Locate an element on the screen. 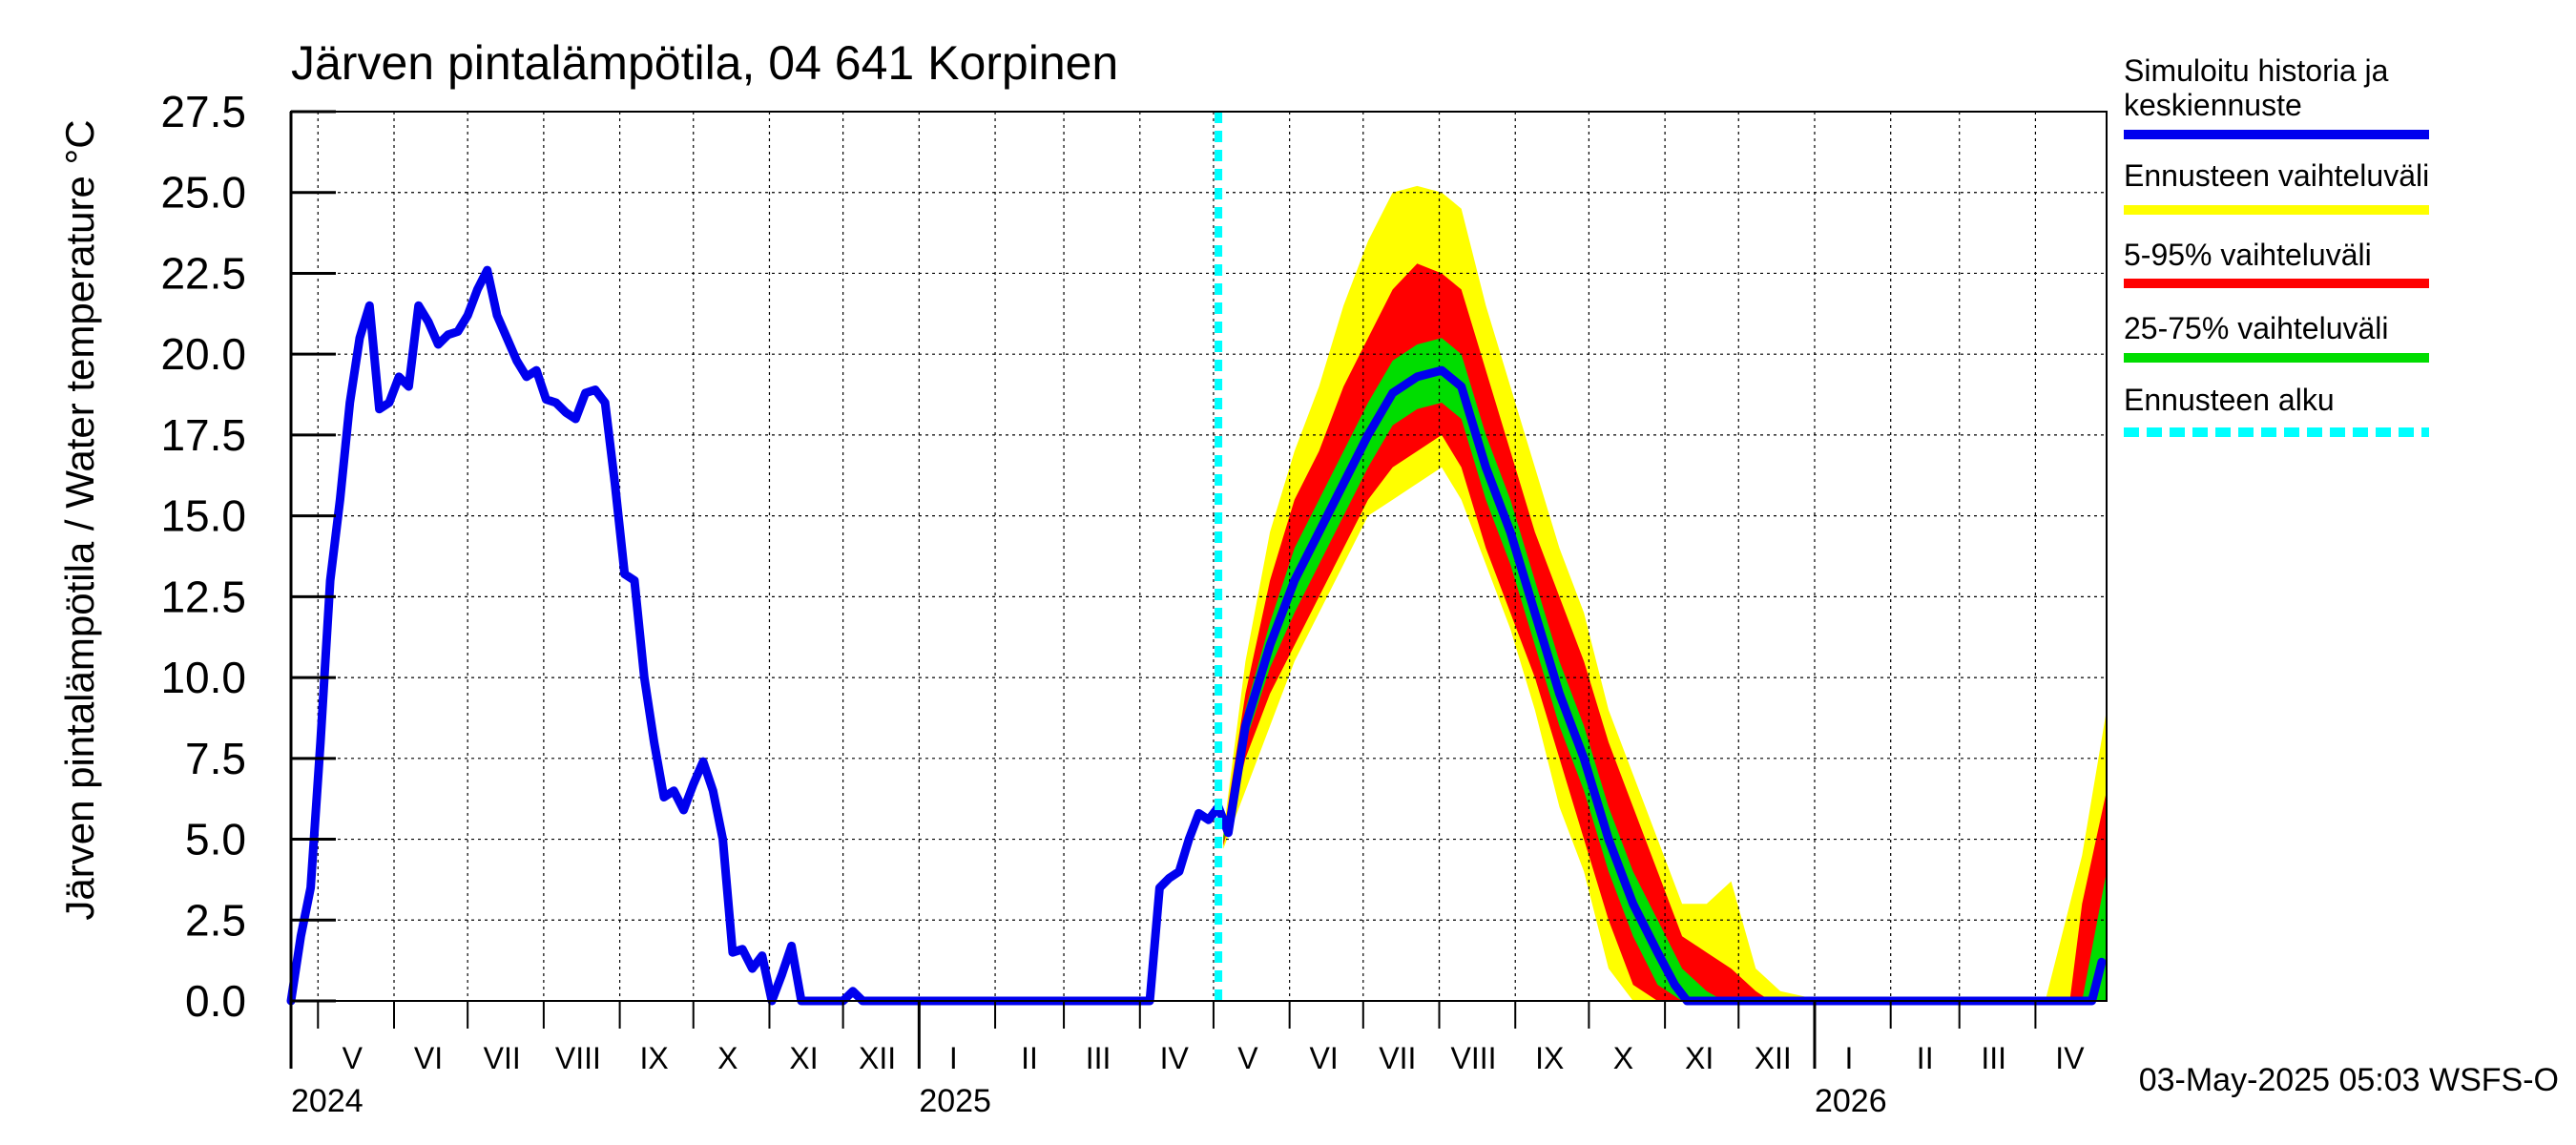  y-tick-label: 17.5 is located at coordinates (203, 435).